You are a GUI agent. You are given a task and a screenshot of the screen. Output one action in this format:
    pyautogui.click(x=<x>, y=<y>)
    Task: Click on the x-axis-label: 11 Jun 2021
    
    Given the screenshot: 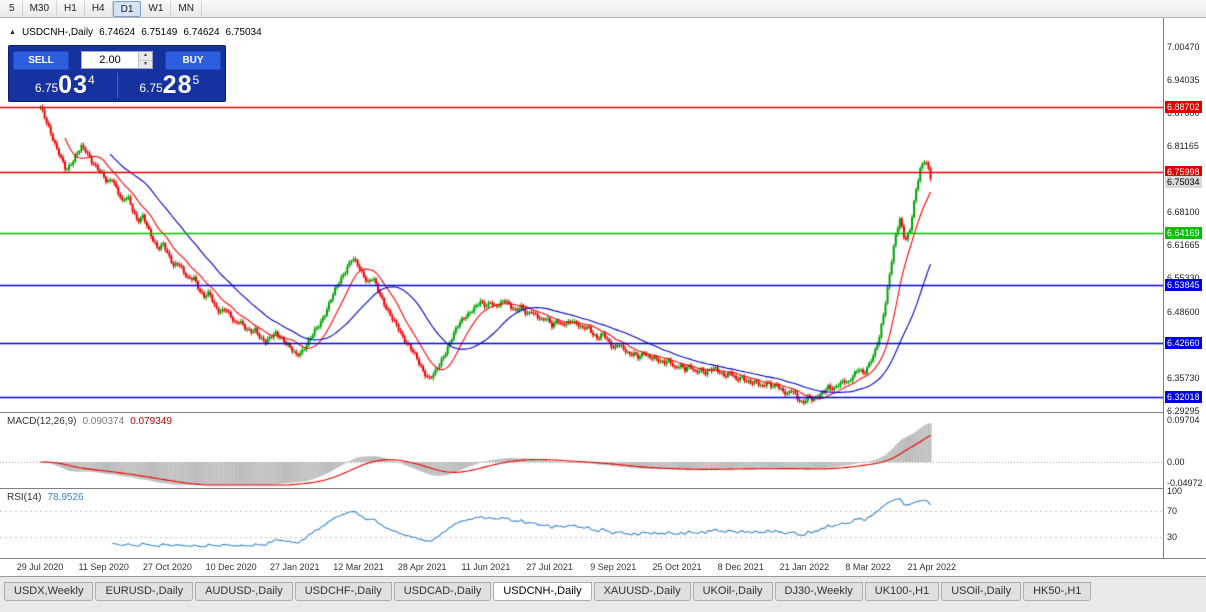 What is the action you would take?
    pyautogui.click(x=486, y=567)
    